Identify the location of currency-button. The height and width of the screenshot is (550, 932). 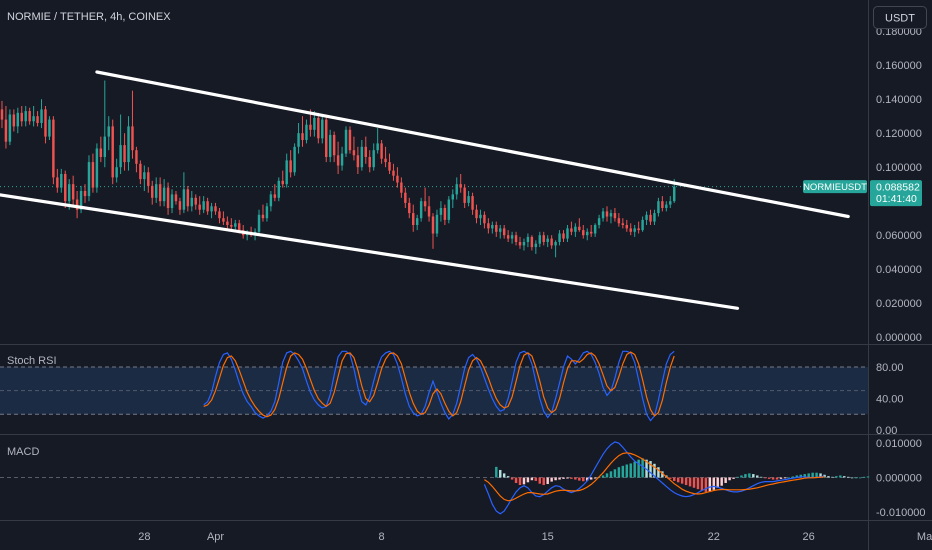
(900, 17).